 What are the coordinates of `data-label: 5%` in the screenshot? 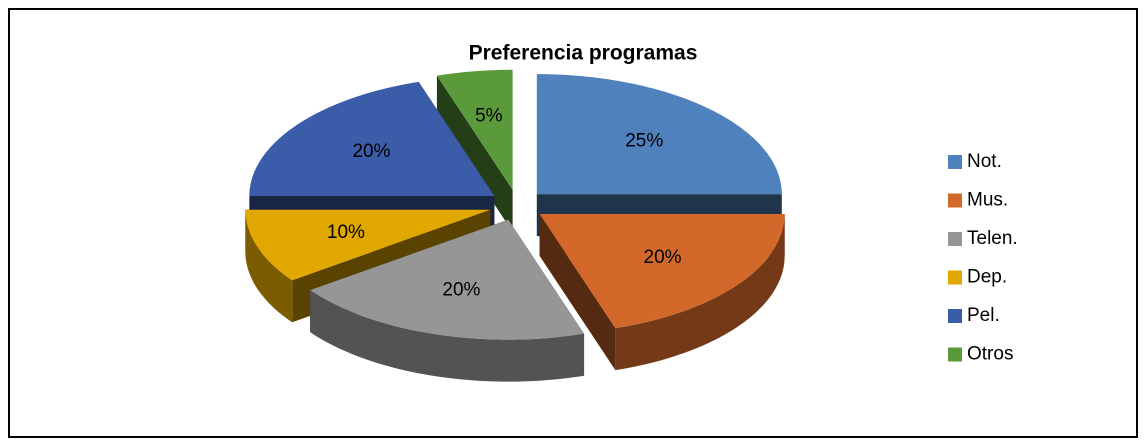 It's located at (489, 115).